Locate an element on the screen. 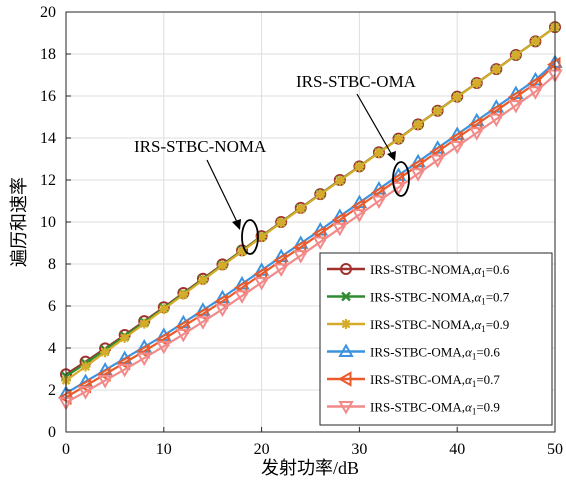 The image size is (566, 485). annotation-noma-arrowhead is located at coordinates (236, 224).